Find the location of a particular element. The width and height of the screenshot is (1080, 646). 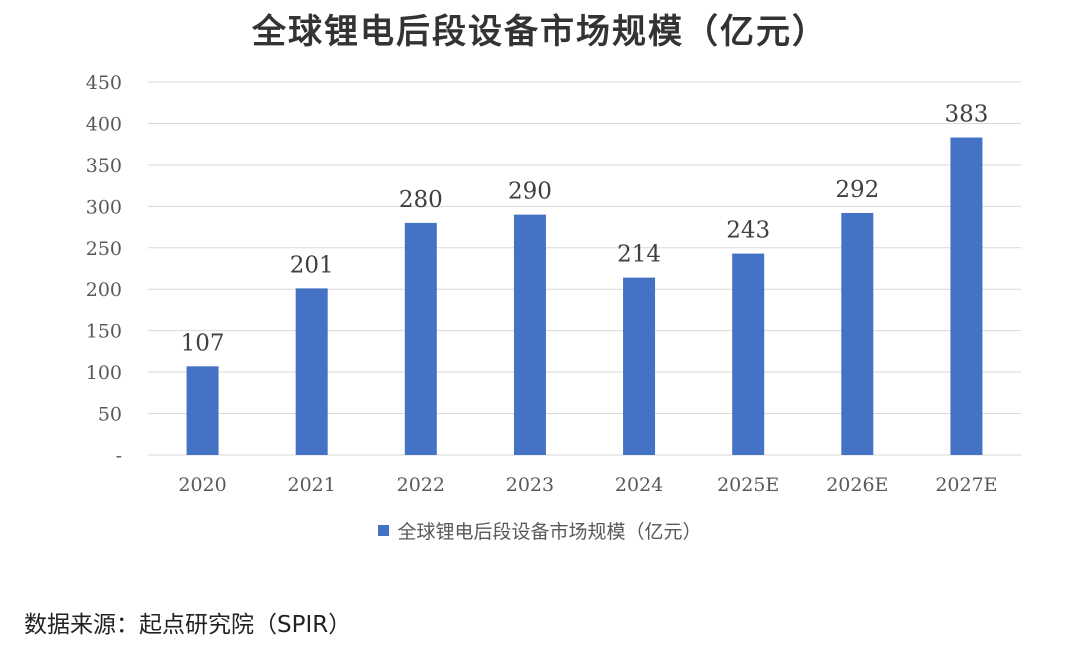

y-tick-label: 300 is located at coordinates (104, 207).